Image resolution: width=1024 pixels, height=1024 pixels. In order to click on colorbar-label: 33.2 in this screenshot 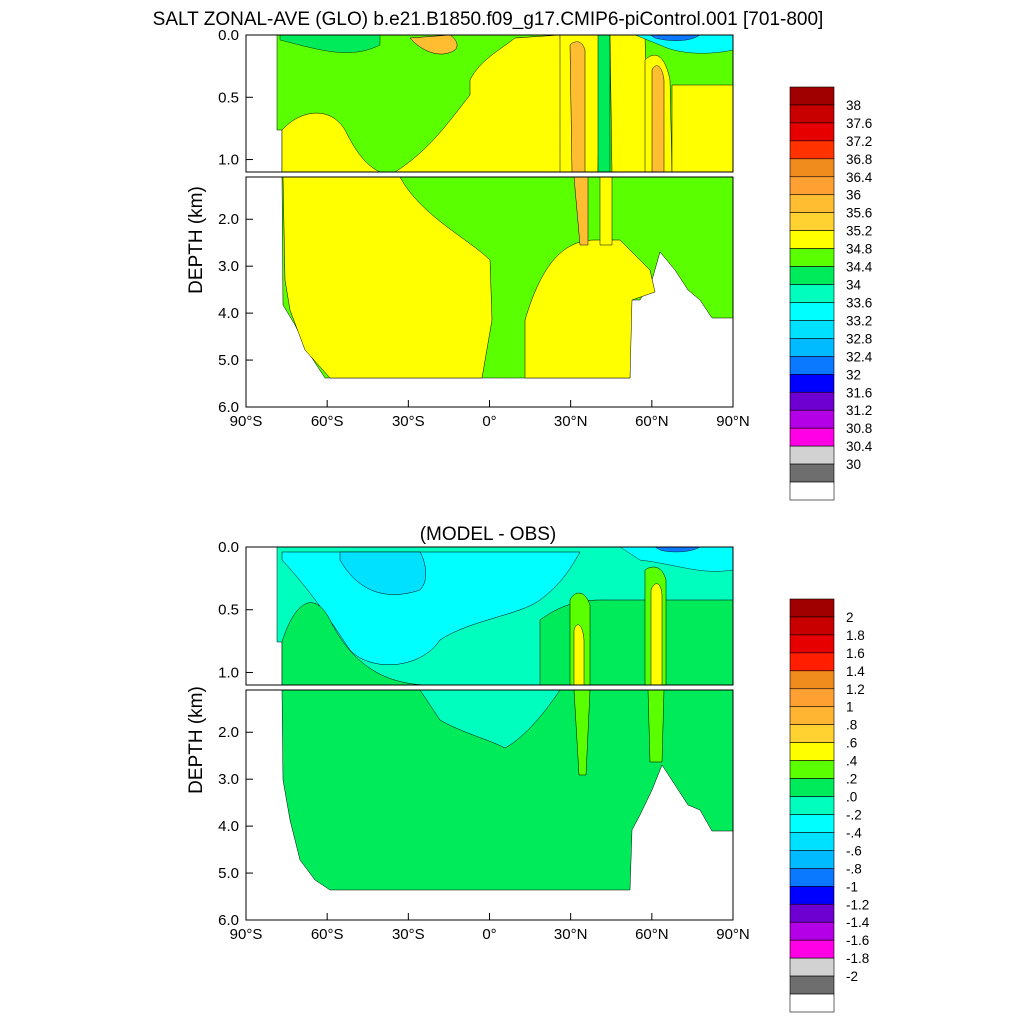, I will do `click(859, 320)`.